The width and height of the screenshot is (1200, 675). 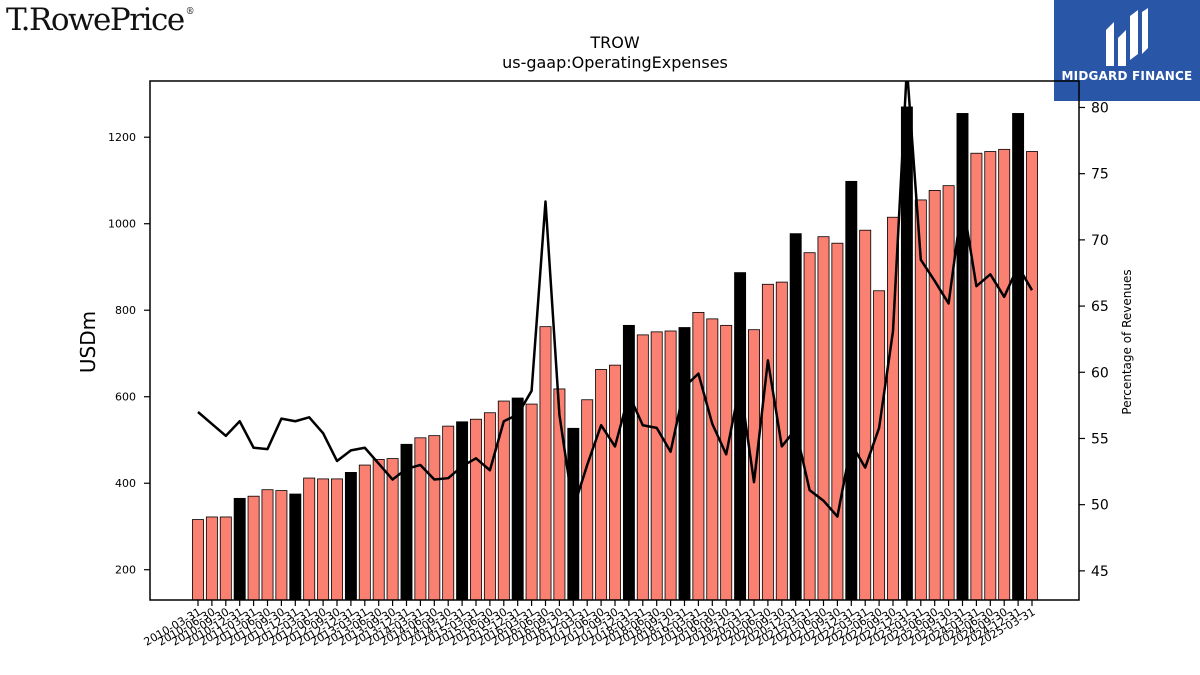 I want to click on chart-title: TROW, so click(x=614, y=42).